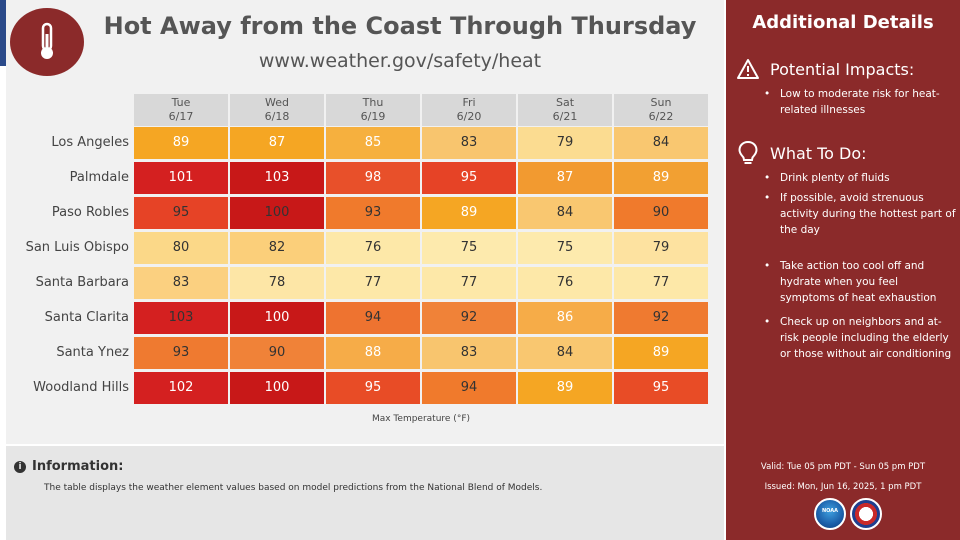 This screenshot has width=960, height=540. Describe the element at coordinates (469, 102) in the screenshot. I see `day-name: Fri` at that location.